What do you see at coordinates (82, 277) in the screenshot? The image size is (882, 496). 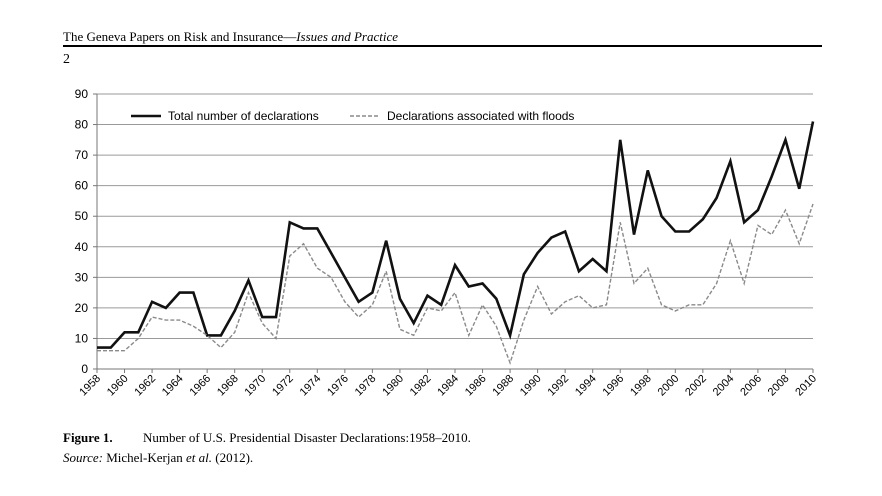 I see `y-tick-label: 30` at bounding box center [82, 277].